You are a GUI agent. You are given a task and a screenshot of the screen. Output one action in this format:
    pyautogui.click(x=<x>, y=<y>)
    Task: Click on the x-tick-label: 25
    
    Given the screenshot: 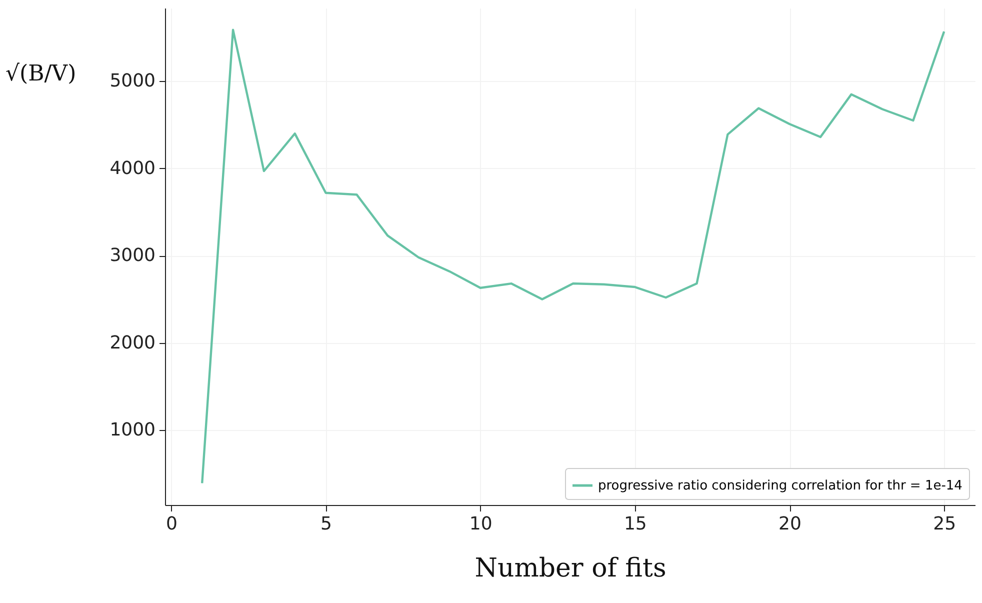 What is the action you would take?
    pyautogui.click(x=944, y=524)
    